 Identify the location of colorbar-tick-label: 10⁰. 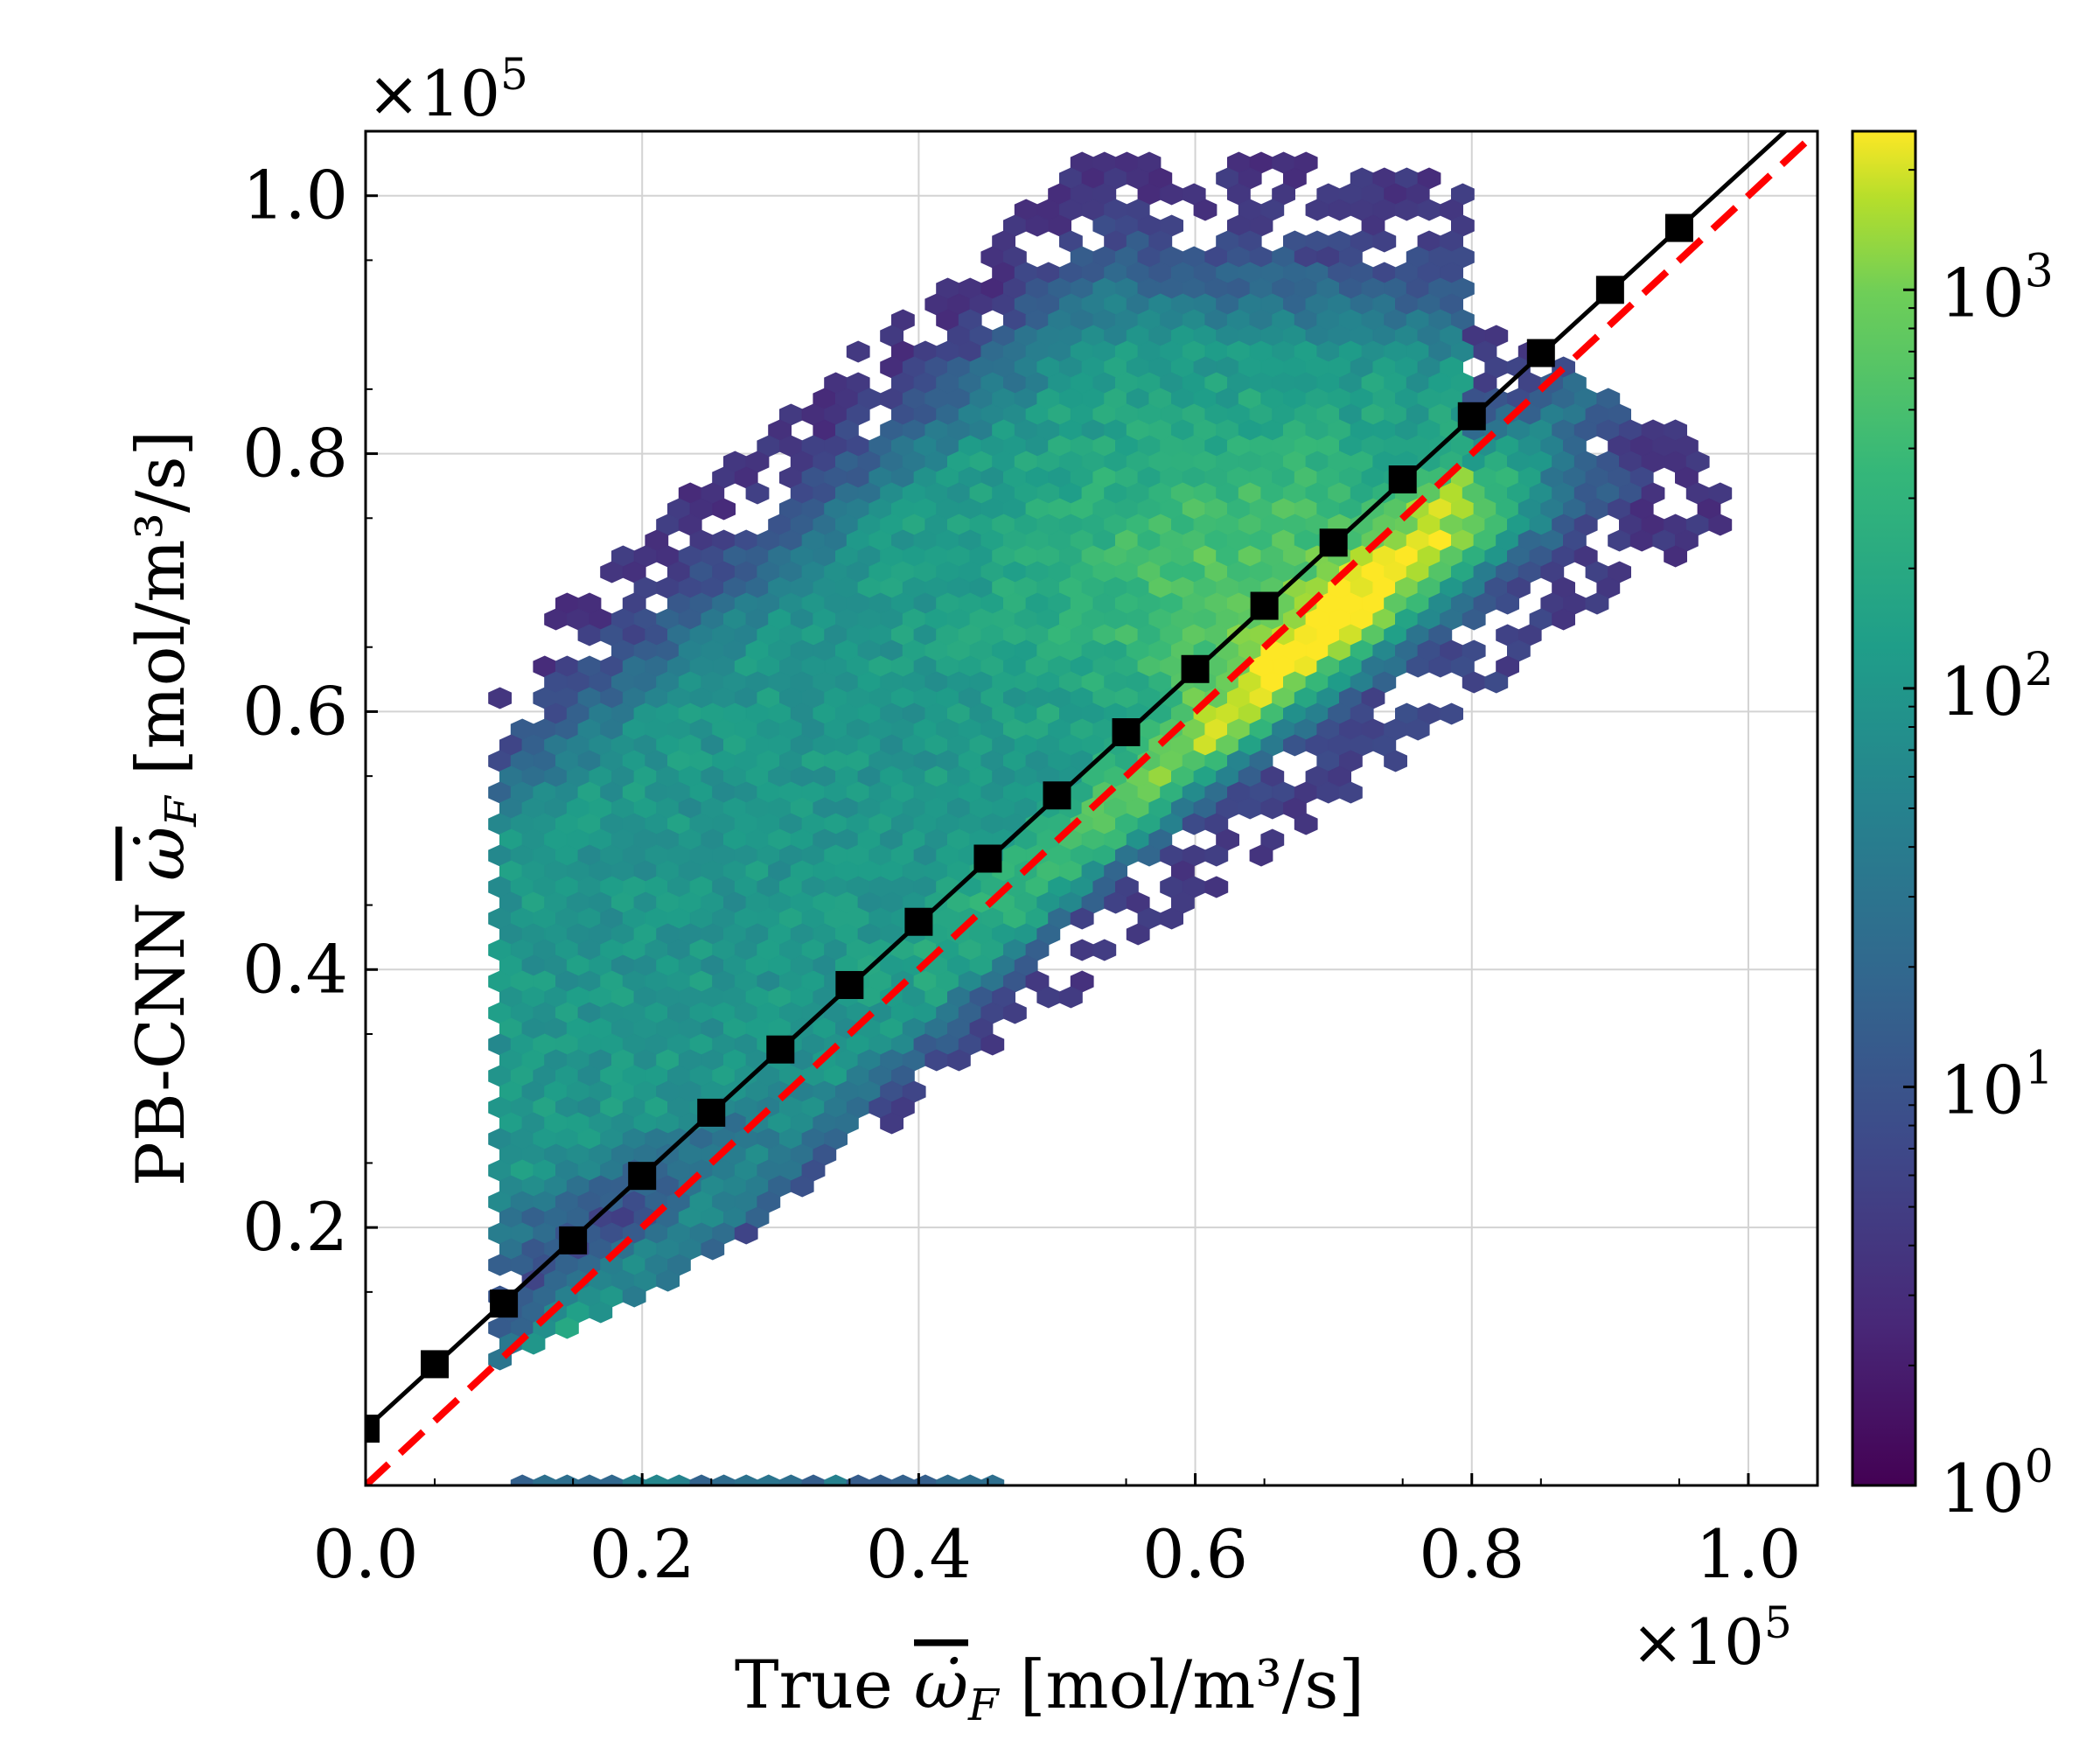
(1997, 1484).